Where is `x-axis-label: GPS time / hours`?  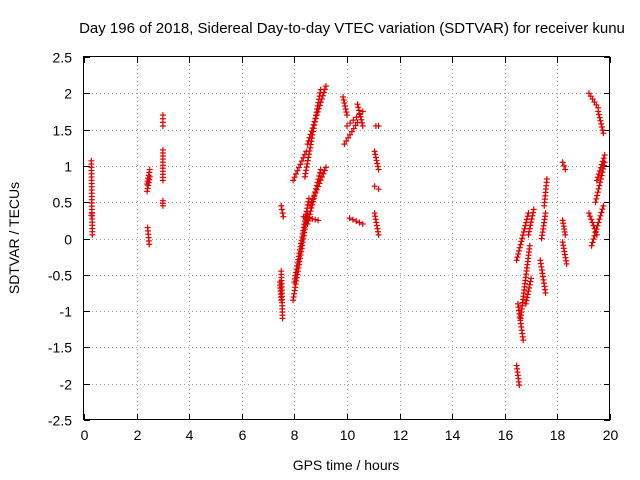 x-axis-label: GPS time / hours is located at coordinates (346, 465).